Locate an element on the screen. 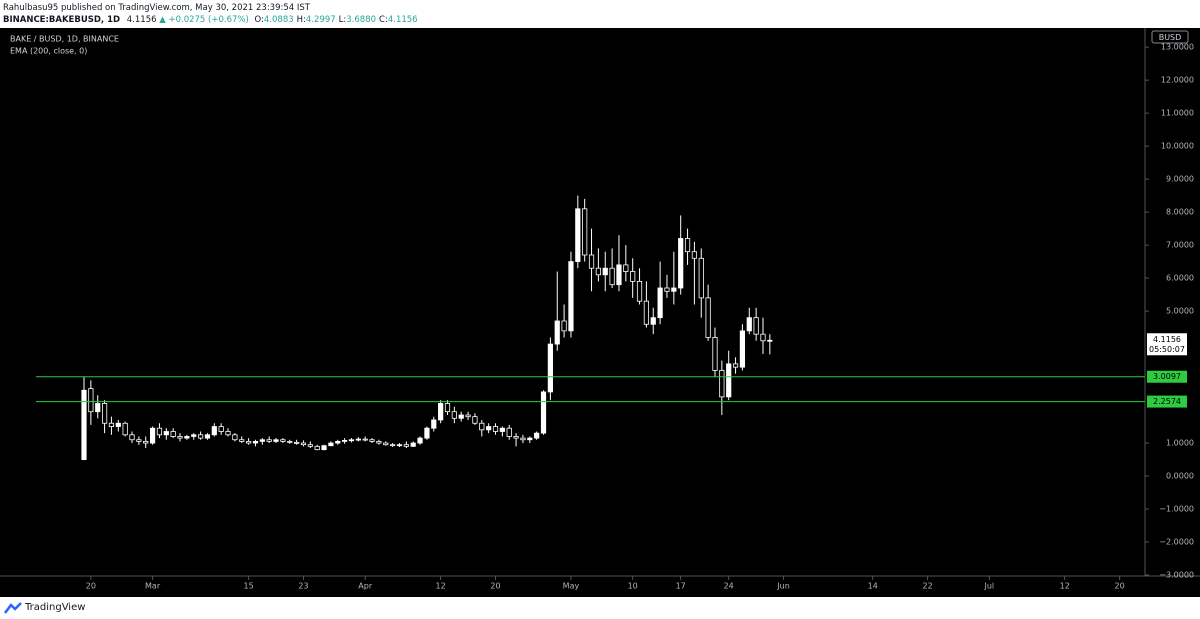 The height and width of the screenshot is (619, 1200). brand: TradingView is located at coordinates (55, 607).